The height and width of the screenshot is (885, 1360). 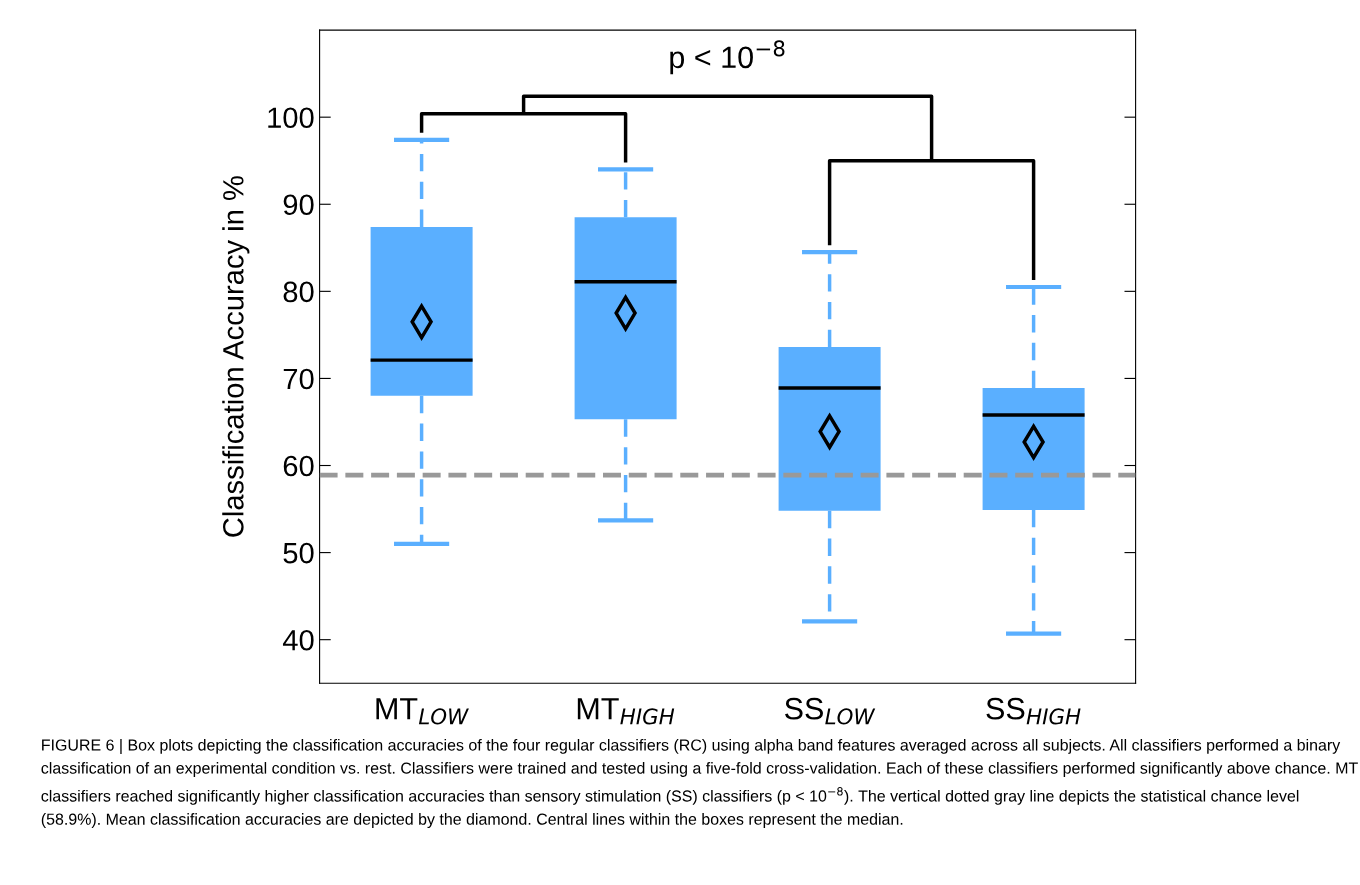 I want to click on x-tick-label: SS$_{LOW}$, so click(x=830, y=711).